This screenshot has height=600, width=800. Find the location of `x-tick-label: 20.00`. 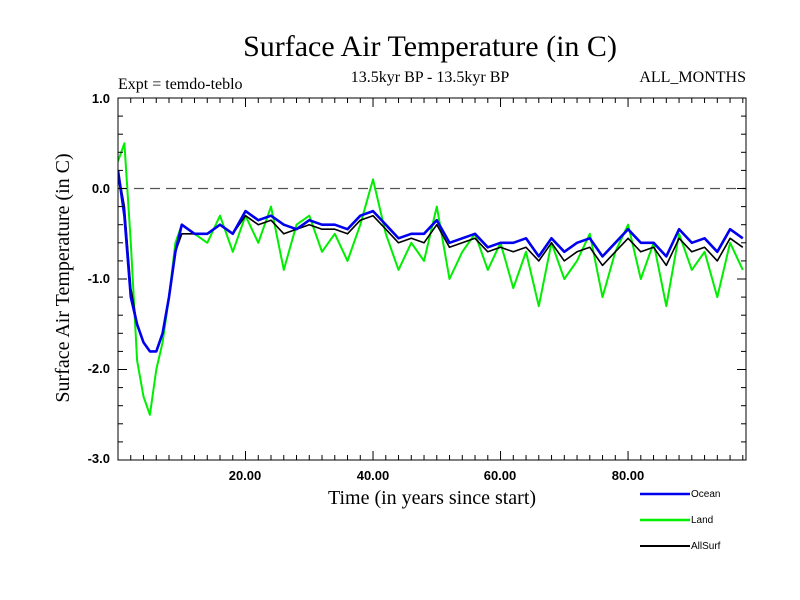

x-tick-label: 20.00 is located at coordinates (245, 475).